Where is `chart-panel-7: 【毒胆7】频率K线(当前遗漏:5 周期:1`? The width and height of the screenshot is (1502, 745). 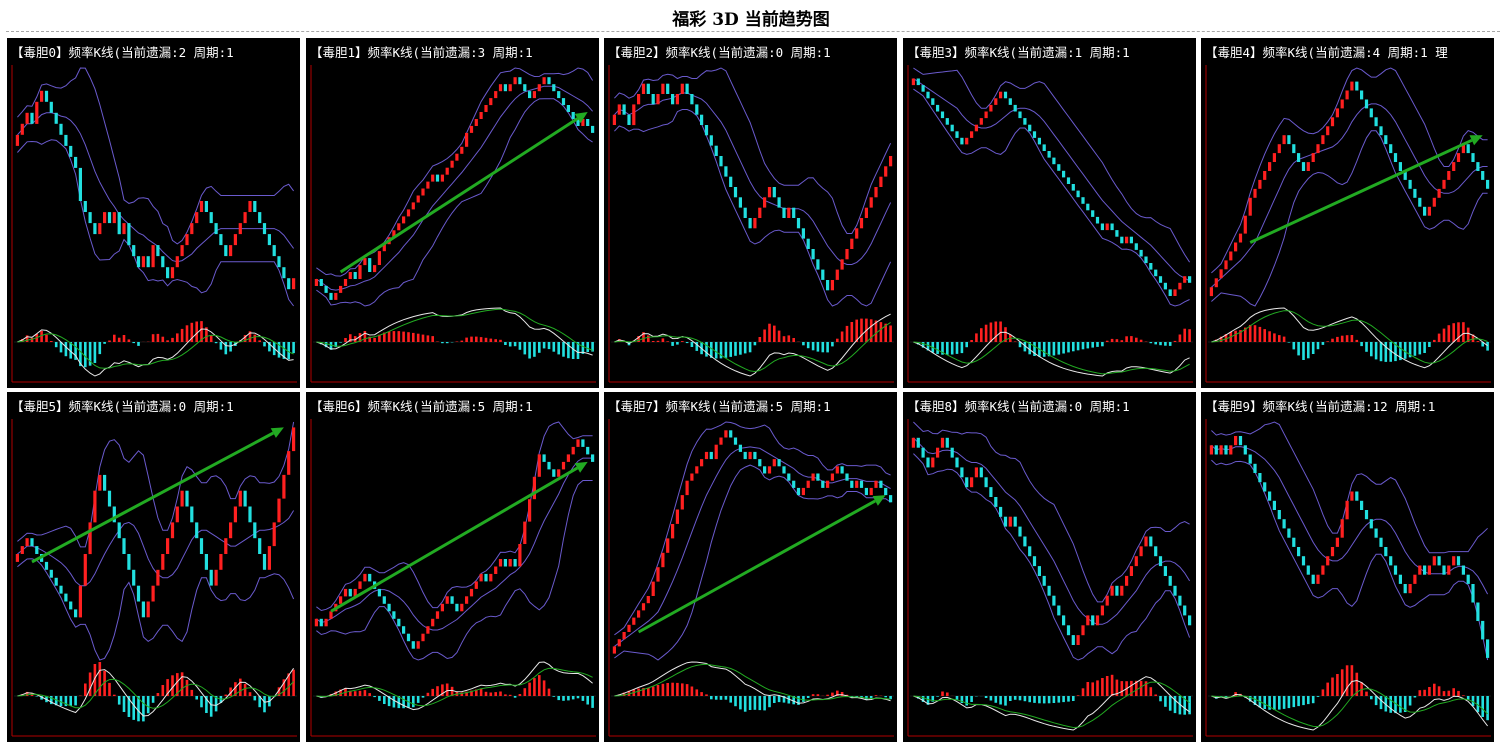 chart-panel-7: 【毒胆7】频率K线(当前遗漏:5 周期:1 is located at coordinates (750, 567).